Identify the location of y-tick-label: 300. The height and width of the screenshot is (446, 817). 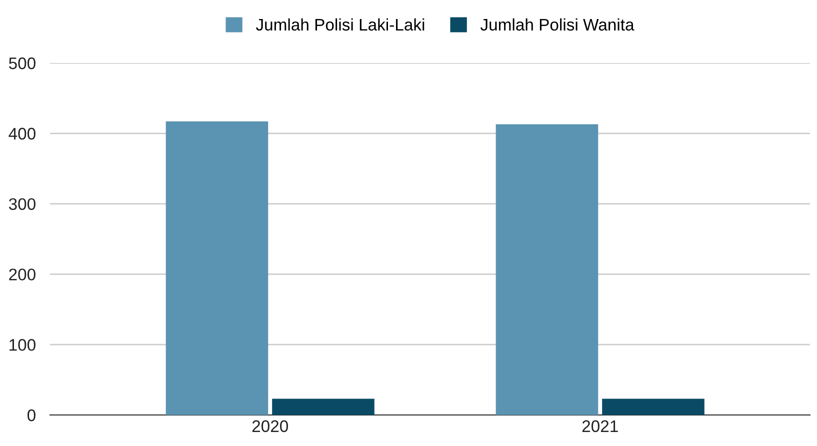
(22, 204).